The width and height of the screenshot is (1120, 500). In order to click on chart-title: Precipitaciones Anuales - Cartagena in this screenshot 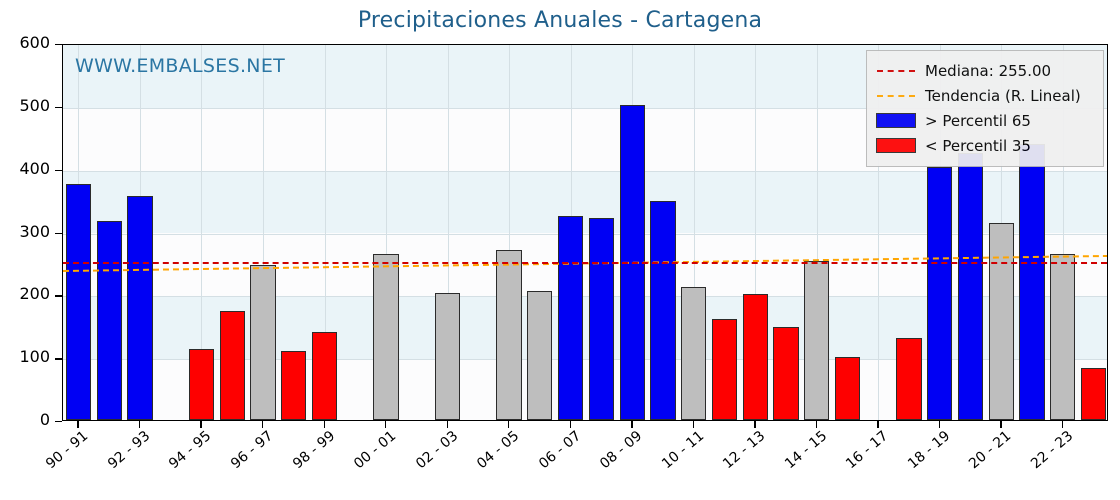, I will do `click(560, 20)`.